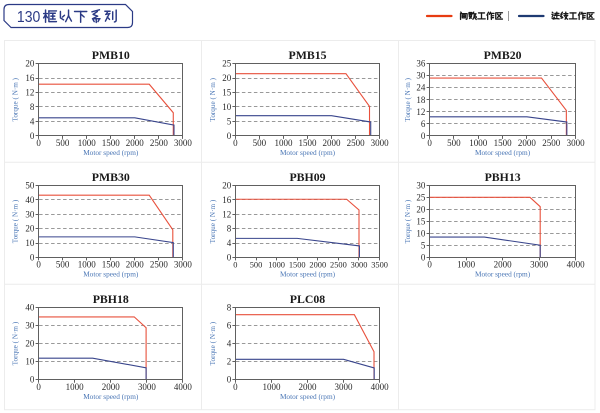 The width and height of the screenshot is (600, 413). What do you see at coordinates (111, 55) in the screenshot?
I see `svg-text: PMB10` at bounding box center [111, 55].